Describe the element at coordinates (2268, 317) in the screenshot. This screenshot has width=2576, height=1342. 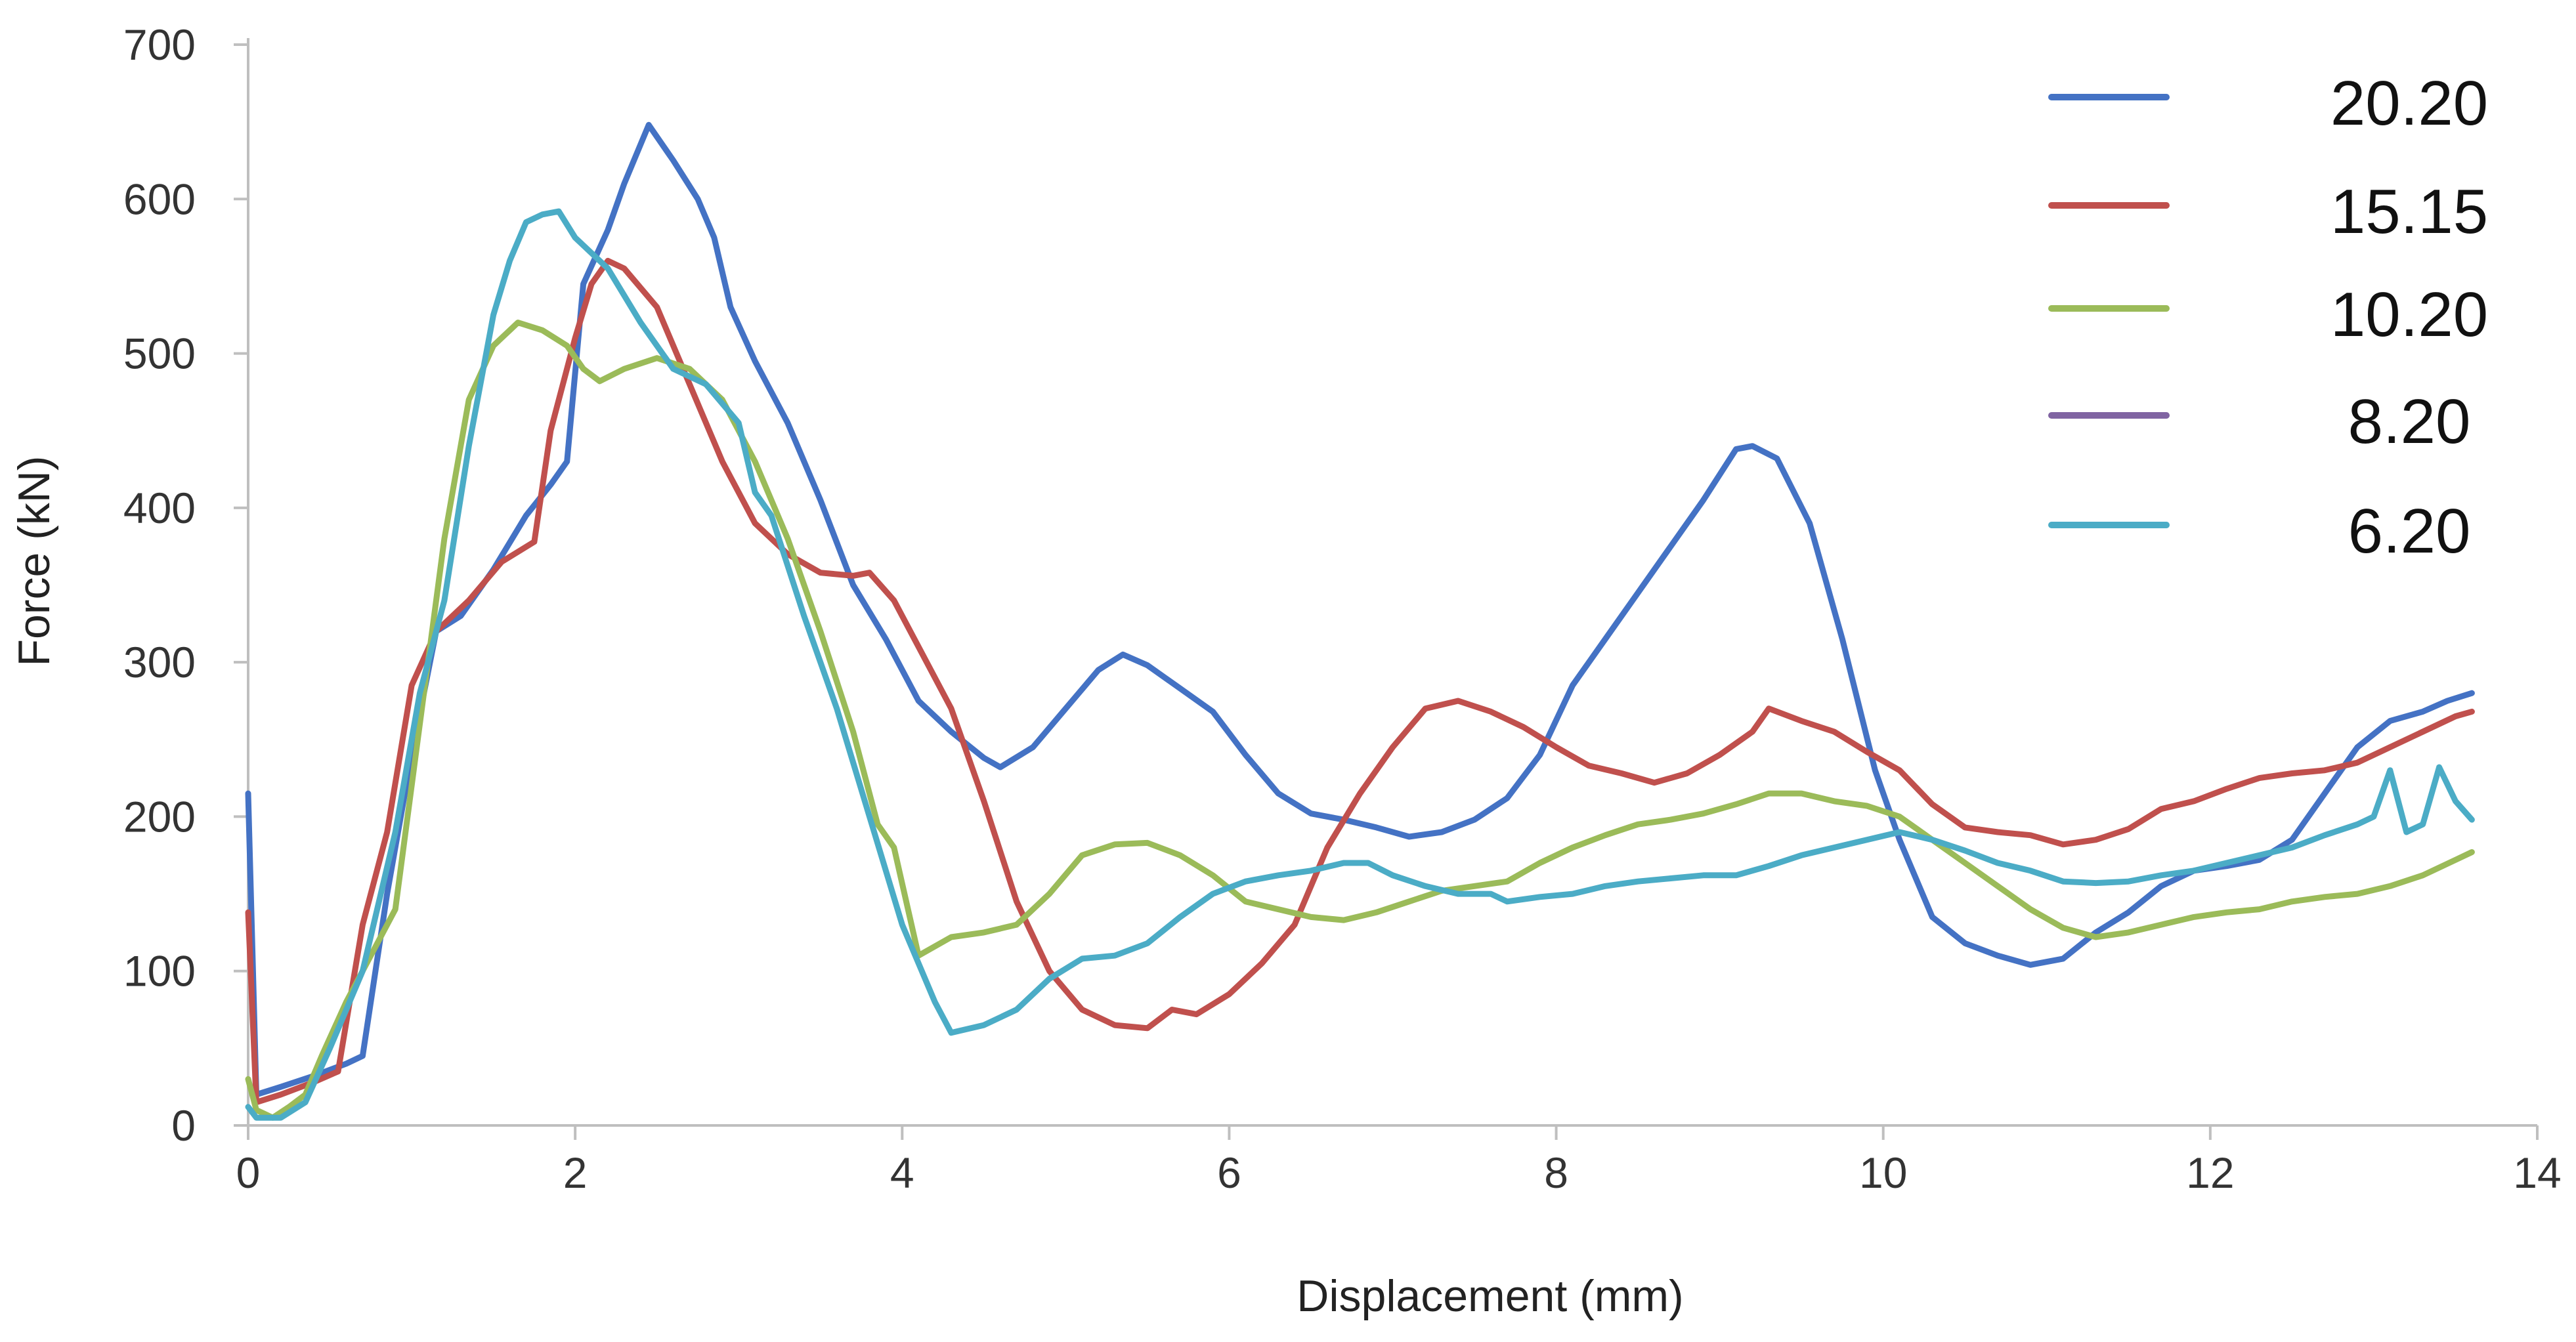
I see `legend: 20.20 15.15 10.20 8.20 6.20` at that location.